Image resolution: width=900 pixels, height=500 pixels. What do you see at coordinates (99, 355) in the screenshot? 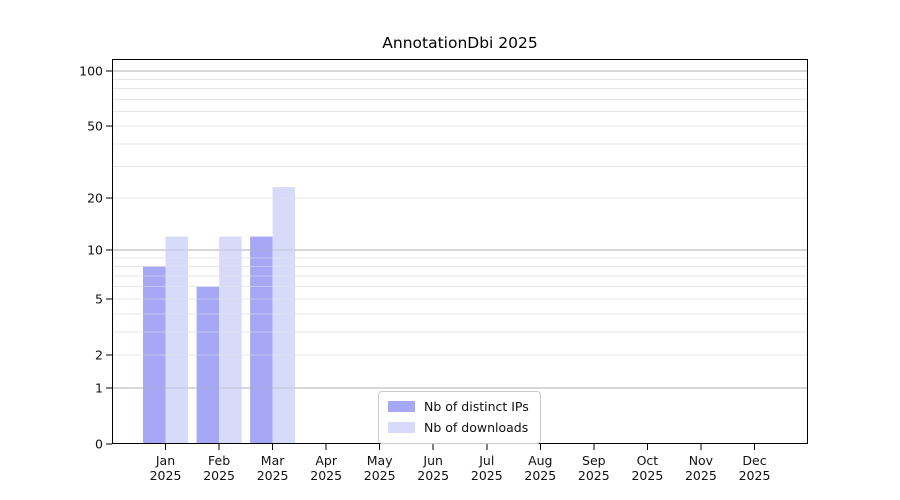
I see `y-tick-label: 2` at bounding box center [99, 355].